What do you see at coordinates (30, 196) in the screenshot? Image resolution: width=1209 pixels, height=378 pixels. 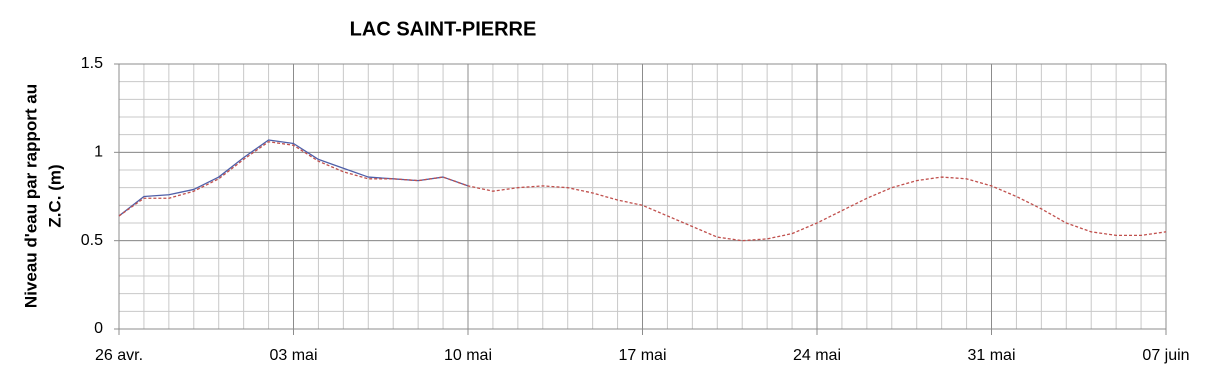 I see `y-axis-label: Niveau d'eau par rapport au` at bounding box center [30, 196].